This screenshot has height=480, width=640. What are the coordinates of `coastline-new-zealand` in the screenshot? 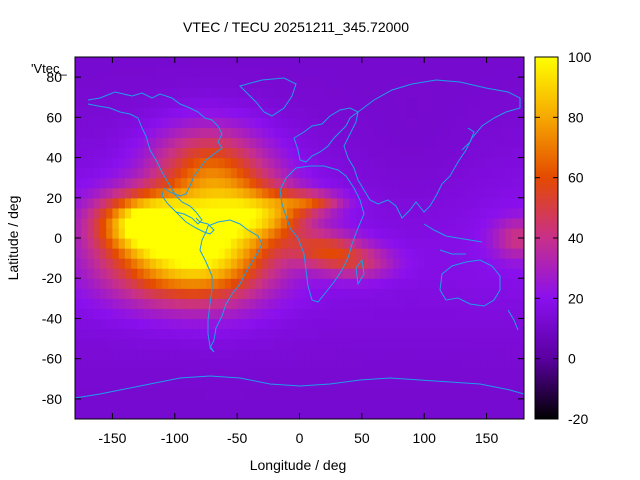 It's located at (513, 320).